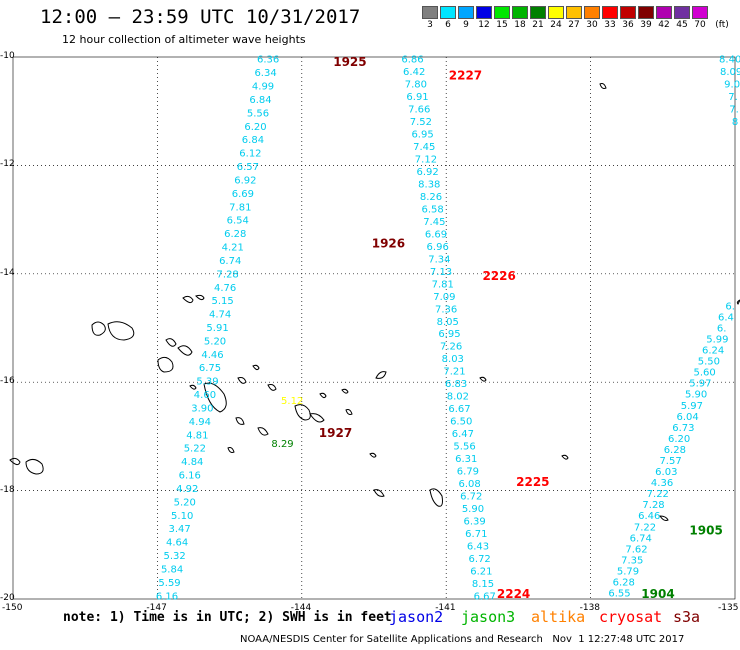  Describe the element at coordinates (653, 505) in the screenshot. I see `swh-value: 7.28` at that location.